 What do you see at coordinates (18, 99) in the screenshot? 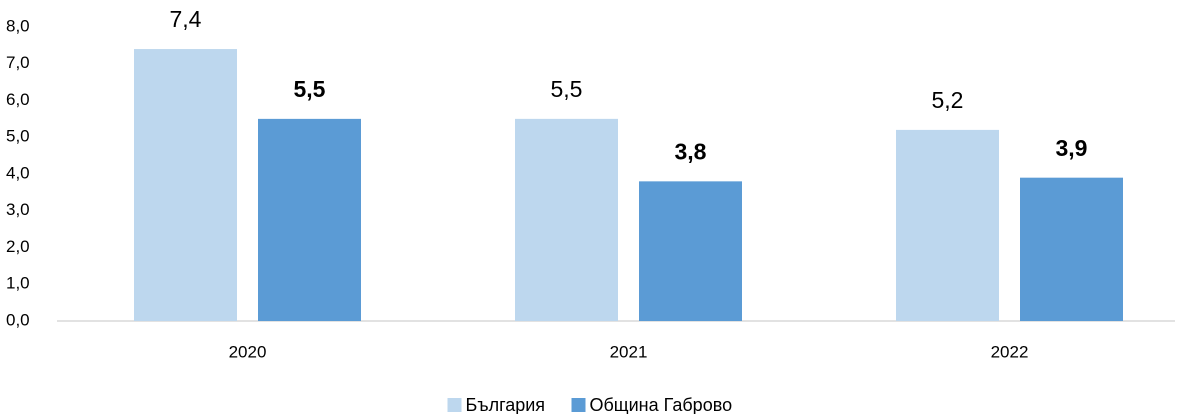
I see `y-tick-label: 6,0` at bounding box center [18, 99].